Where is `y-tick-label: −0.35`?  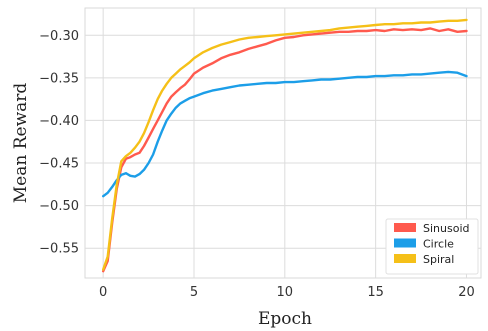 y-tick-label: −0.35 is located at coordinates (59, 78).